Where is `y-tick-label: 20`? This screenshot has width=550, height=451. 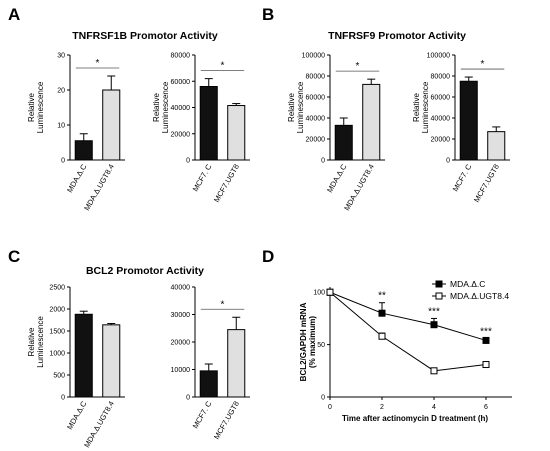
y-tick-label: 20 is located at coordinates (61, 91).